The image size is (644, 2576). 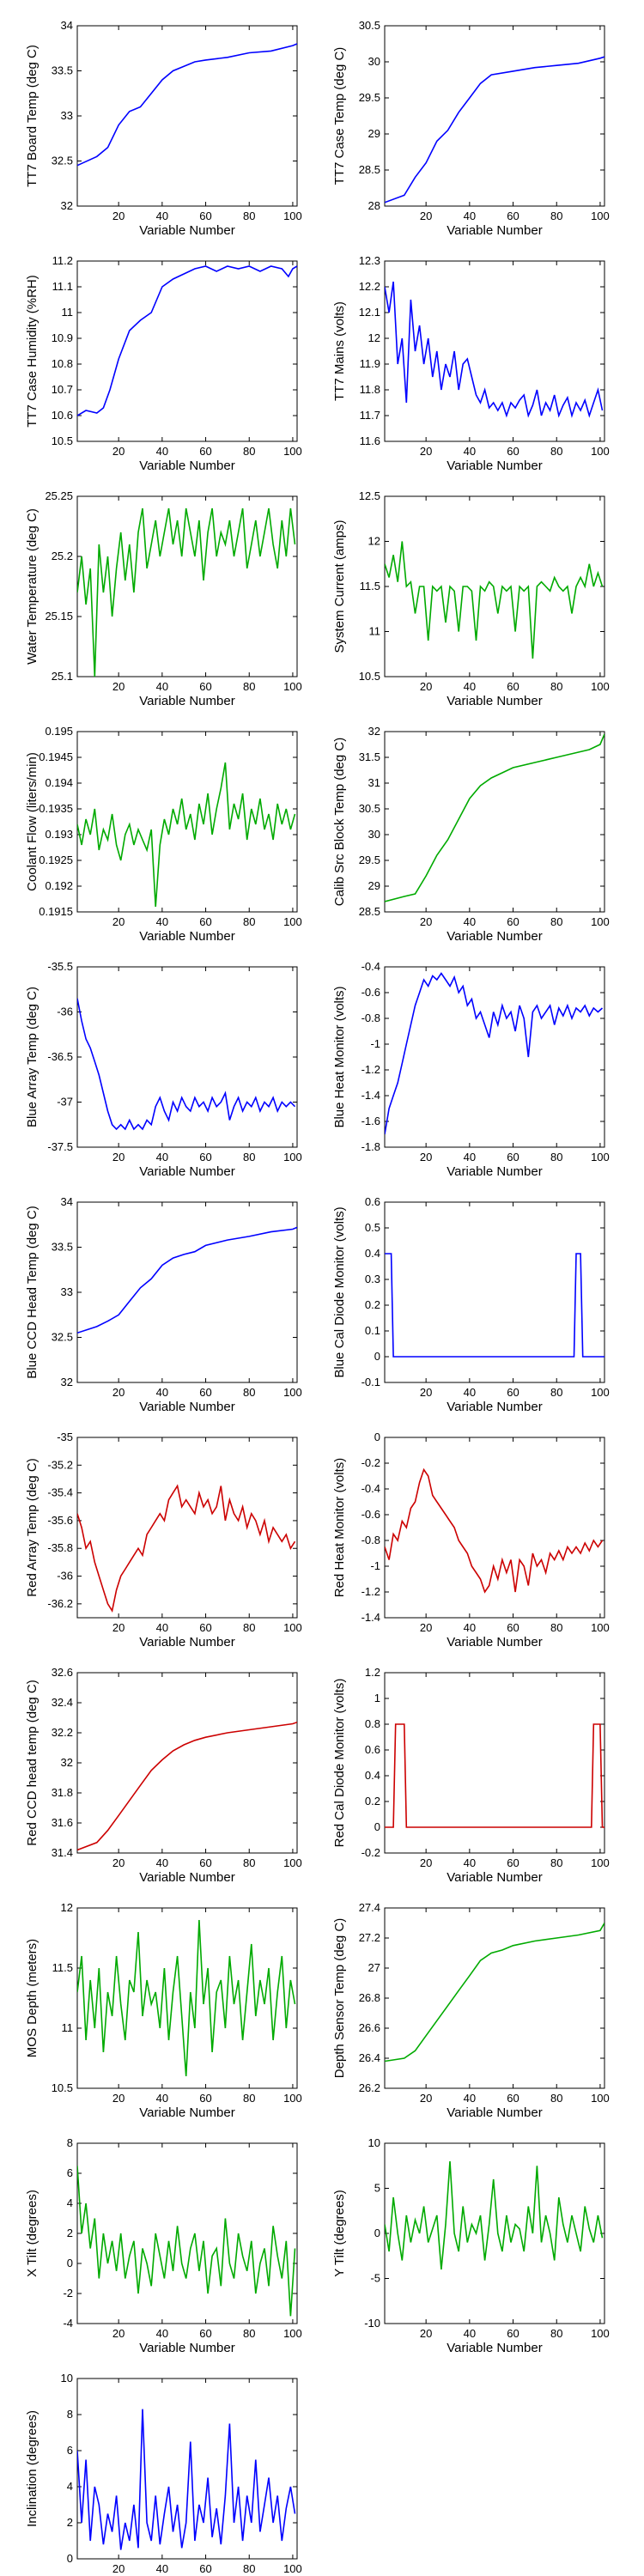 What do you see at coordinates (67, 1908) in the screenshot?
I see `y-tick-label: 12` at bounding box center [67, 1908].